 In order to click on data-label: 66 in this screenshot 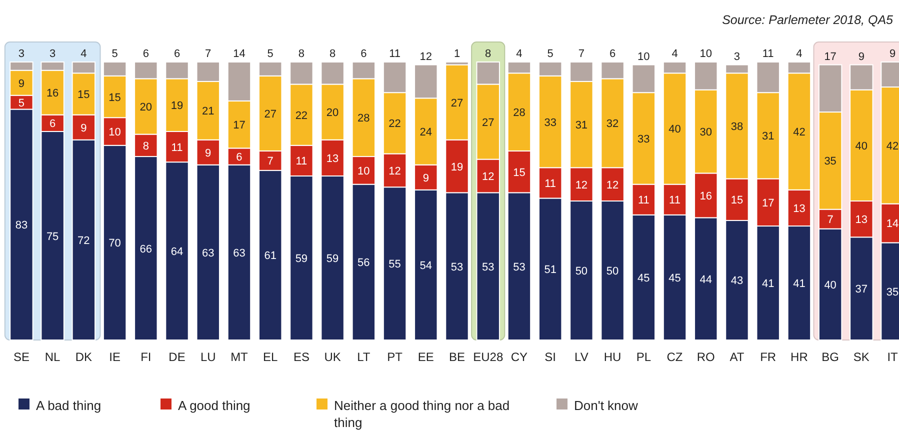, I will do `click(146, 249)`.